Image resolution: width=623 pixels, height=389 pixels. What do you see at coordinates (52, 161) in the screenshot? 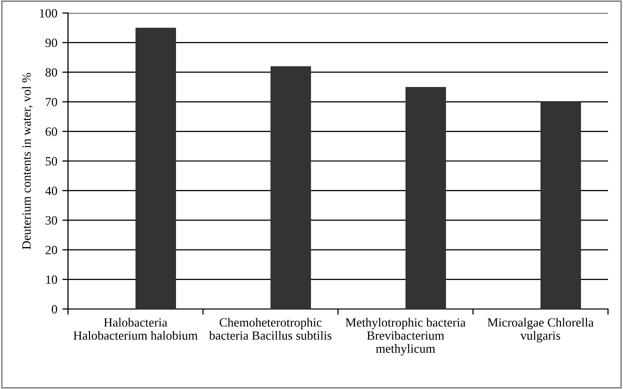
I see `y-tick-label: 50` at bounding box center [52, 161].